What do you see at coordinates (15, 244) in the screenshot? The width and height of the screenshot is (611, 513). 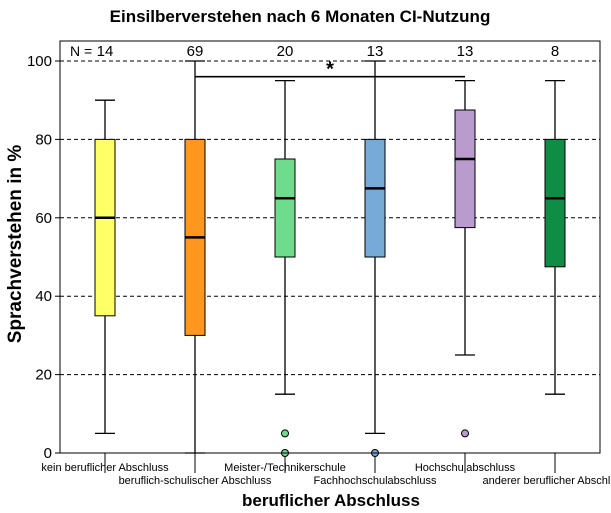 I see `y-axis-label: Sprachverstehen in %` at bounding box center [15, 244].